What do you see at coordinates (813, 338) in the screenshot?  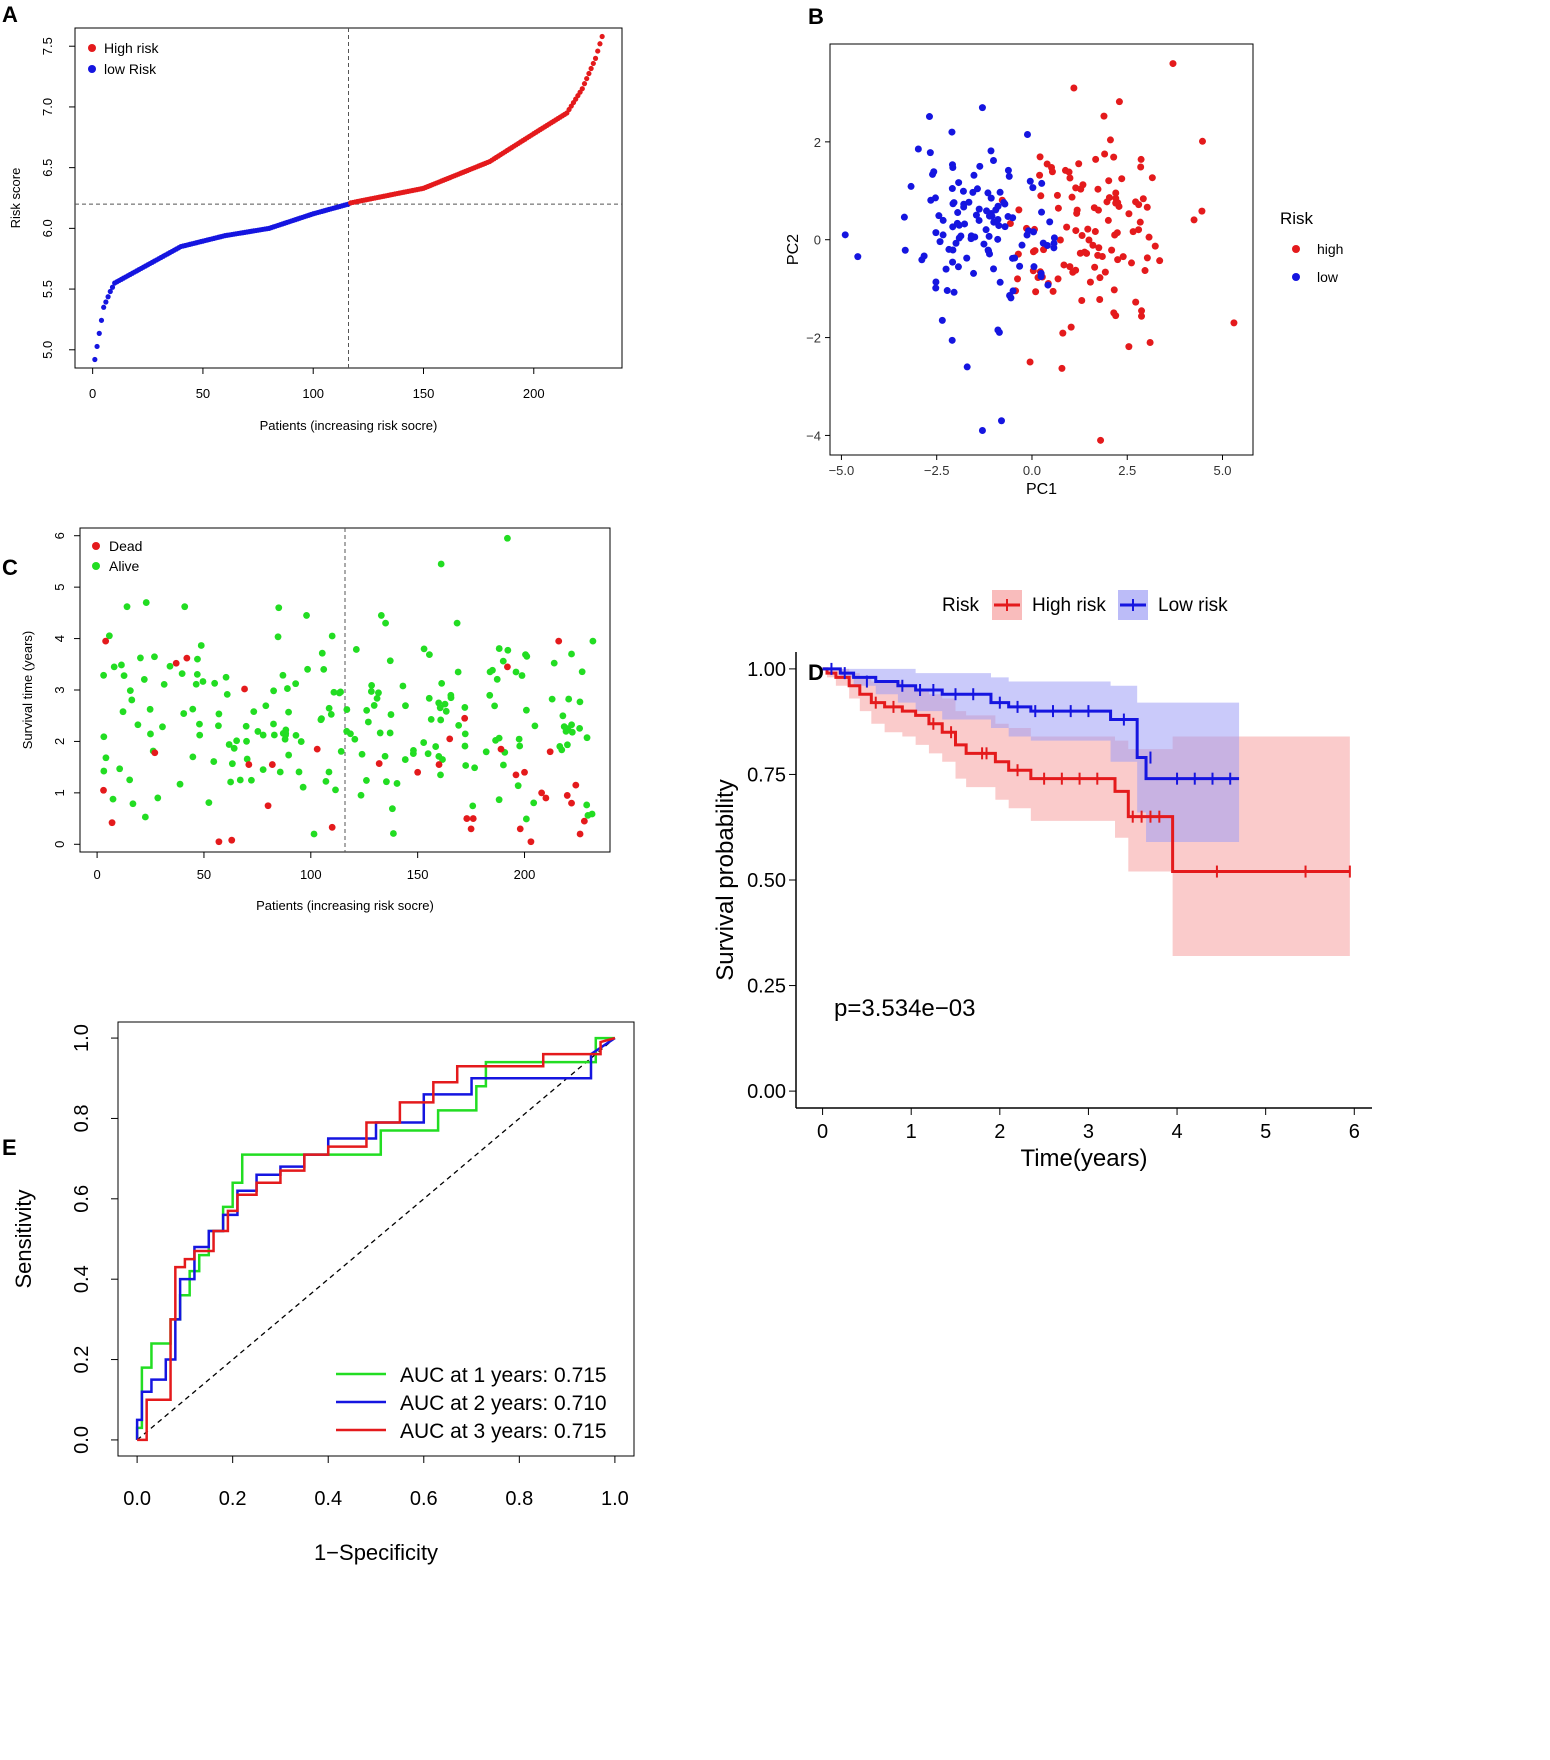 I see `y-tick-label: −2` at bounding box center [813, 338].